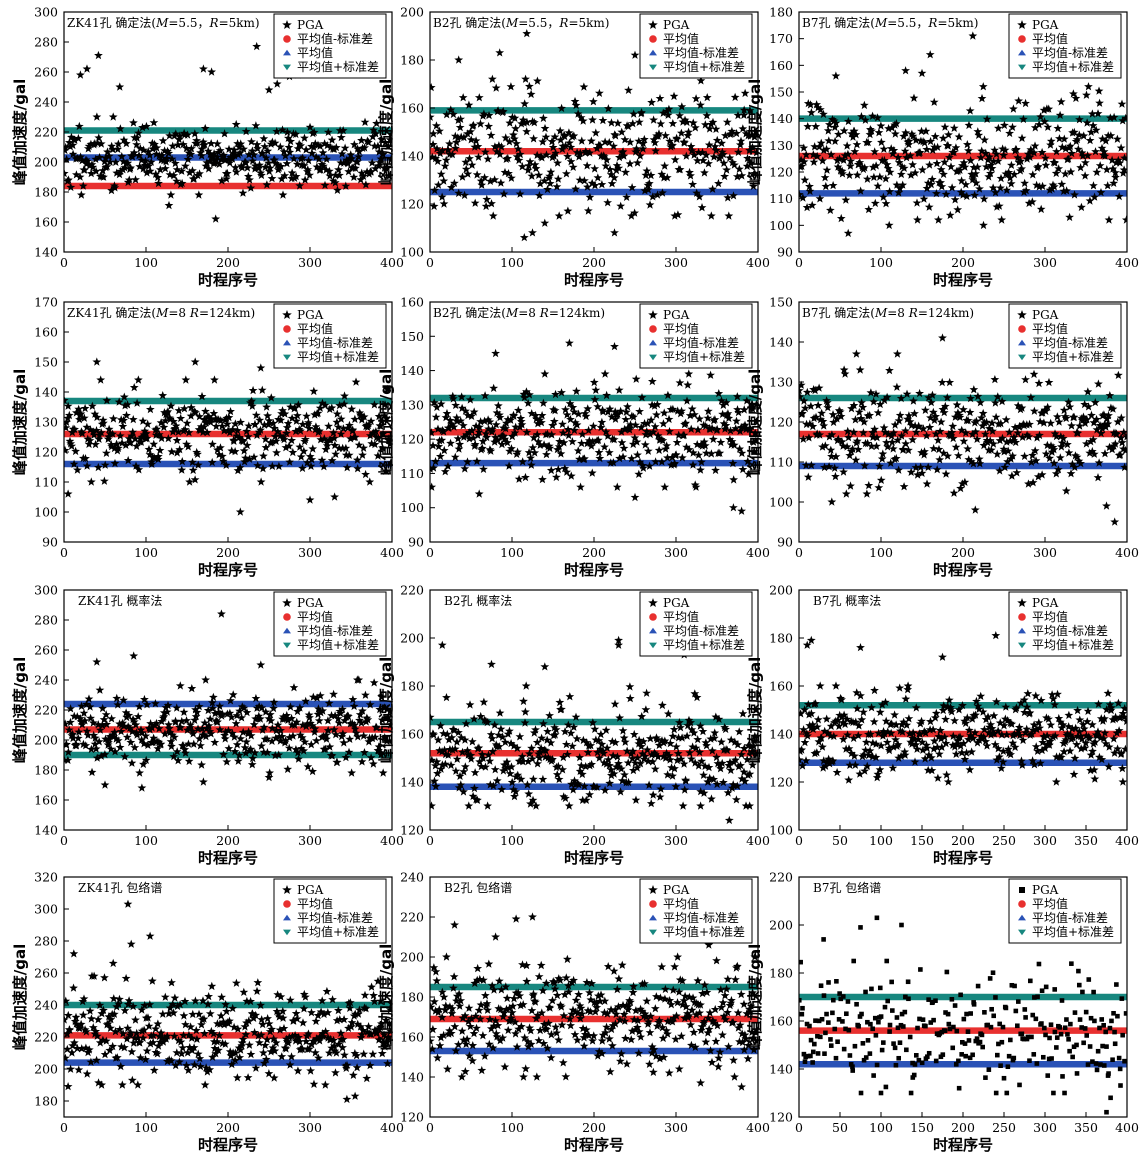  I want to click on legend-label: 平均值-标准差, so click(1070, 52).